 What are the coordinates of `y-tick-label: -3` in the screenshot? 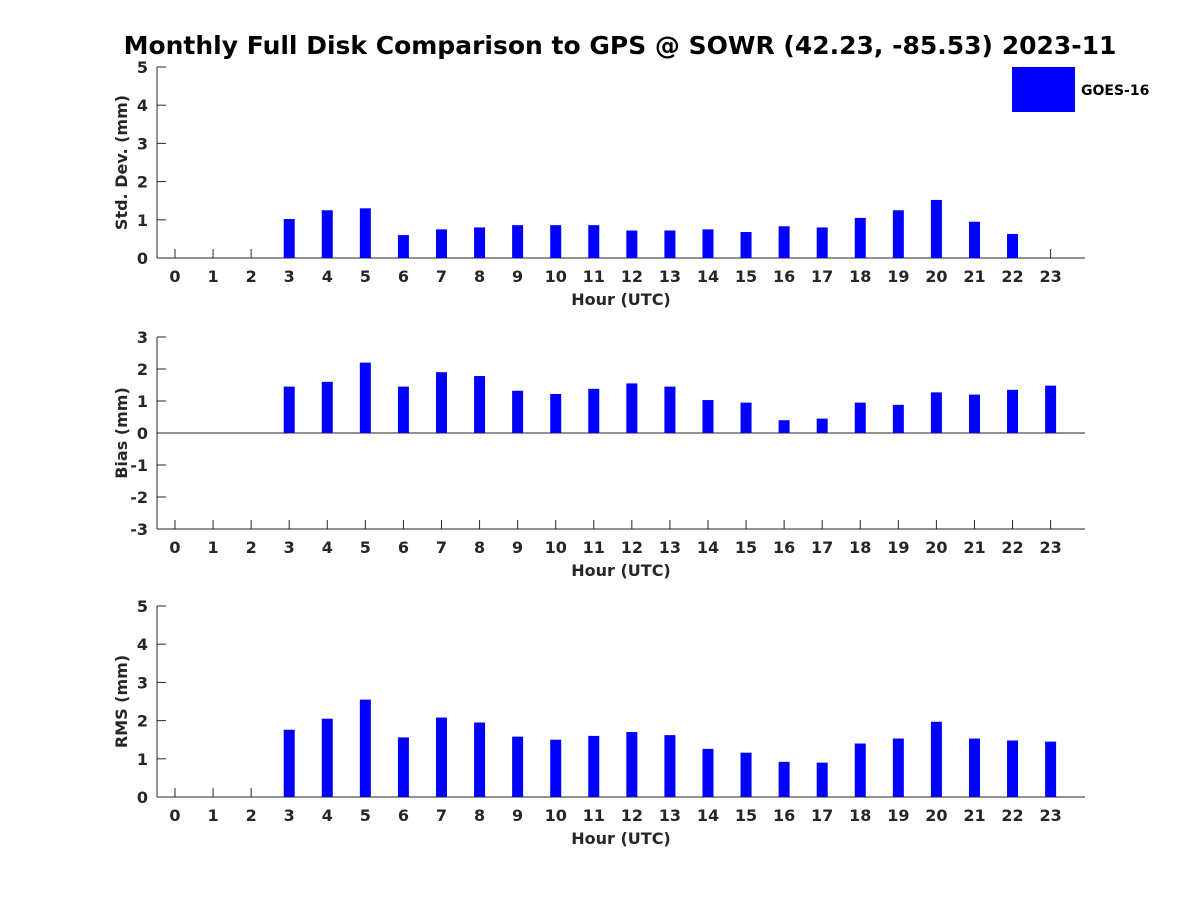 It's located at (139, 529).